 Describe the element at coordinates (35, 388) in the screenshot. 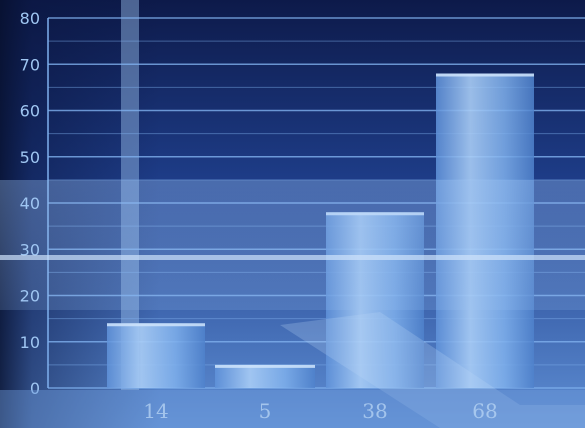

I see `y-tick-label: 0` at that location.